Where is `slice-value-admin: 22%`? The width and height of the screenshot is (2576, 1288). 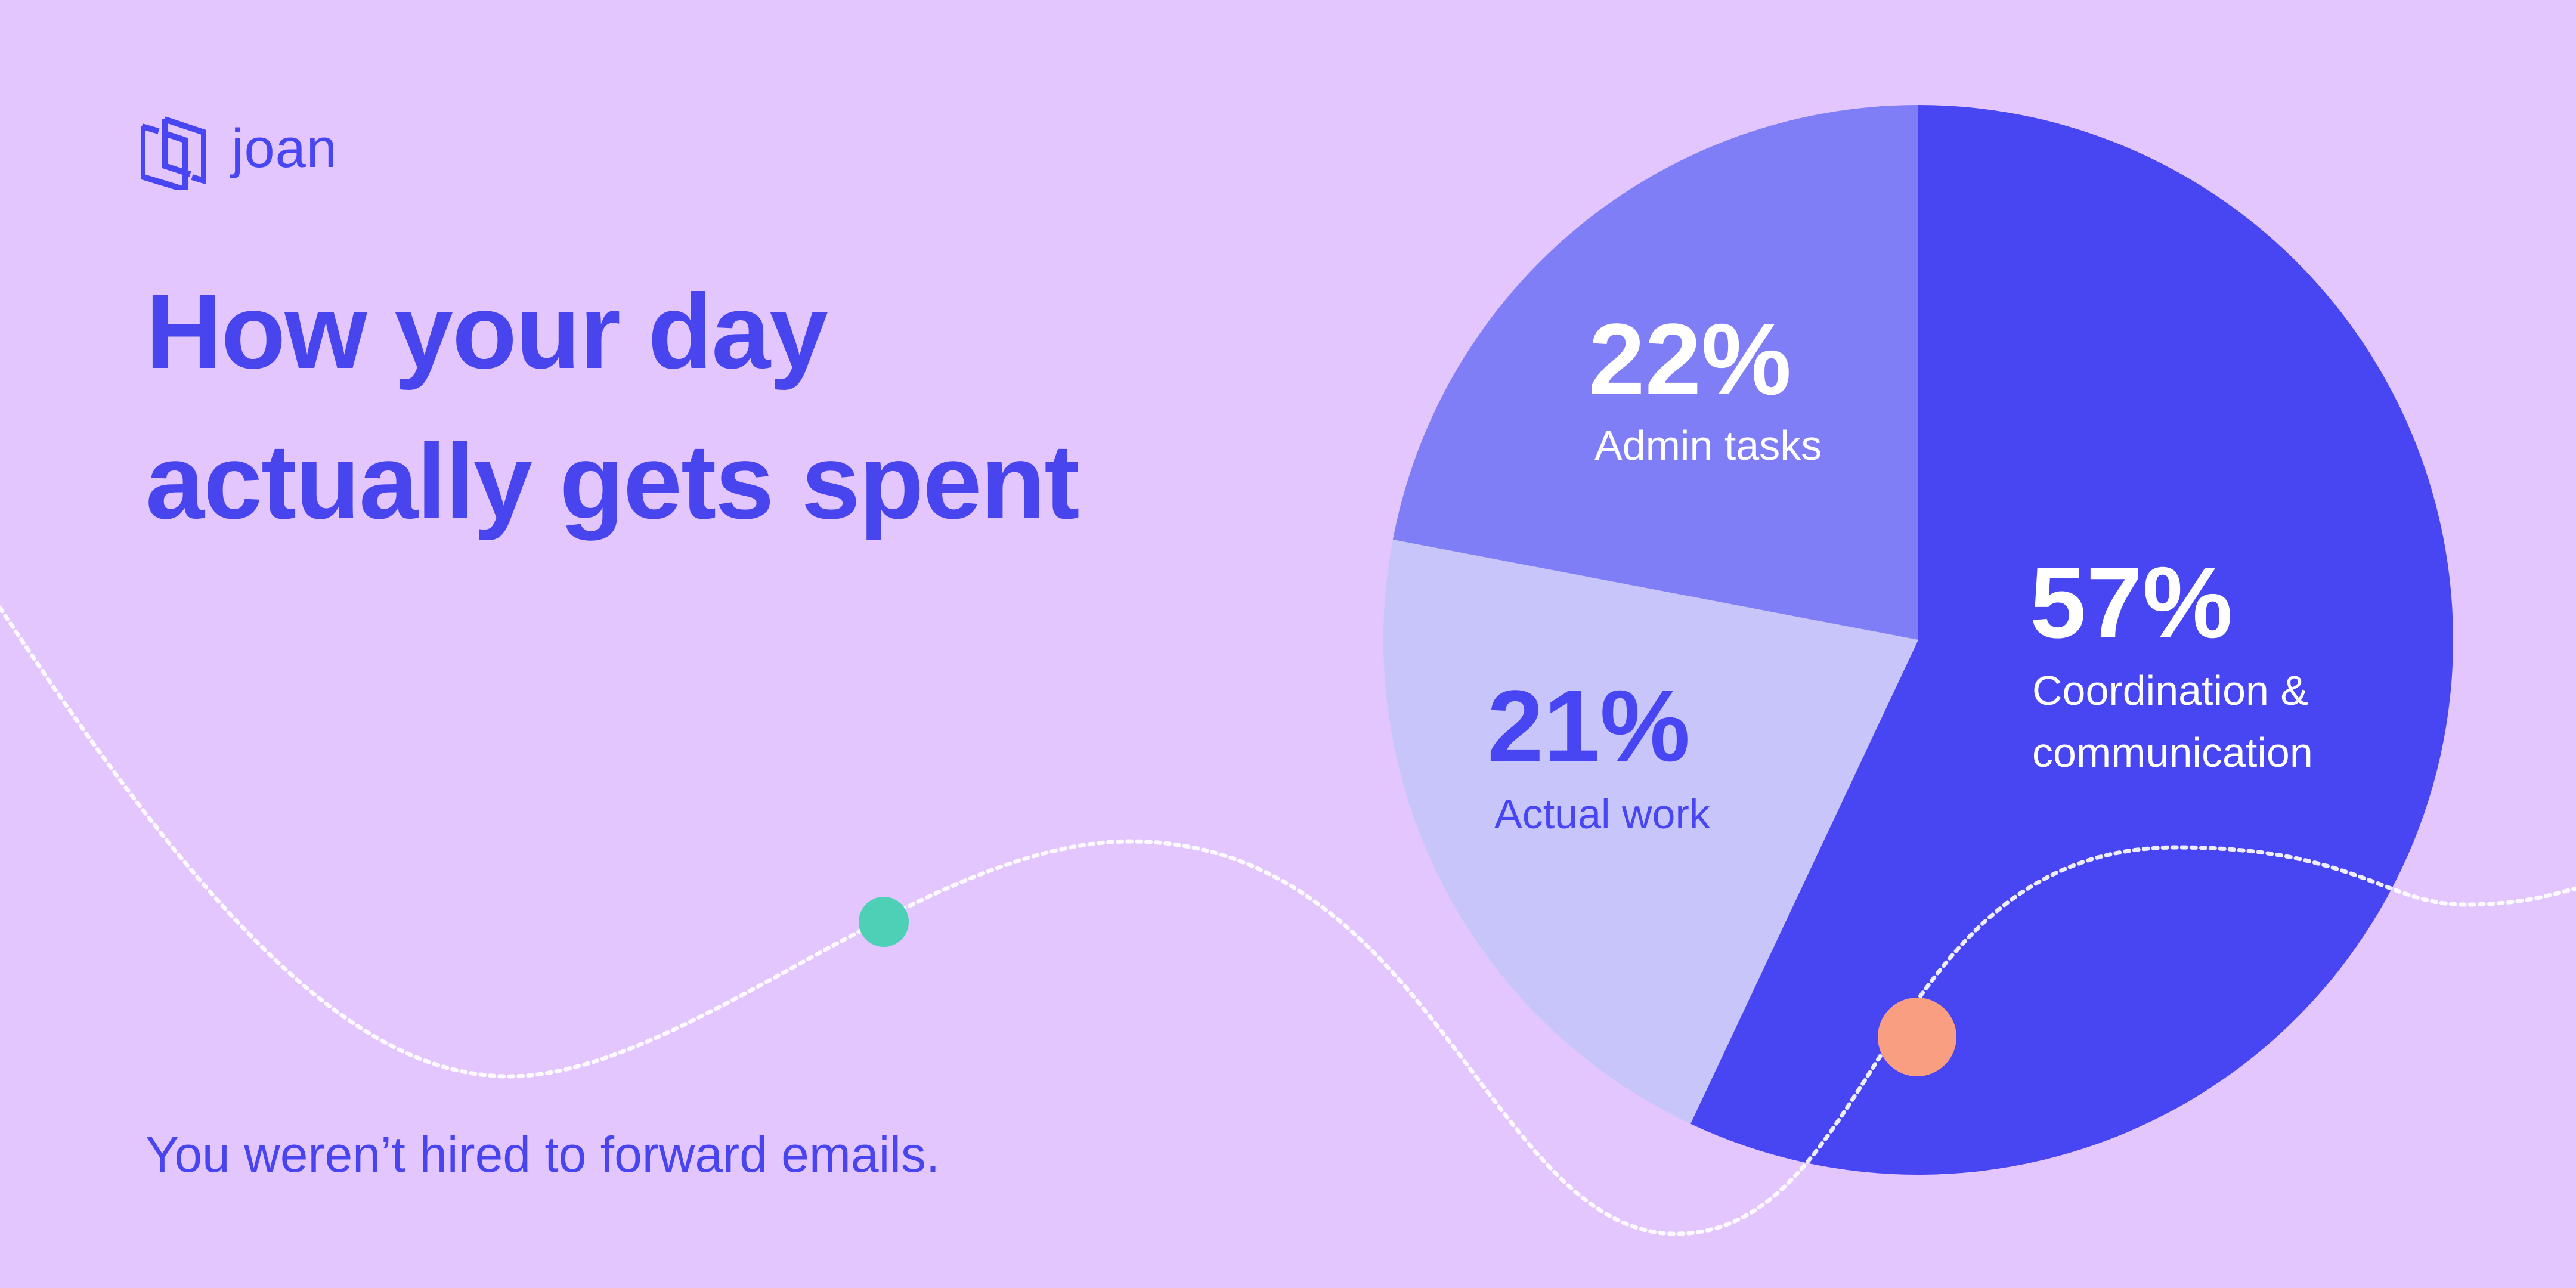 slice-value-admin: 22% is located at coordinates (1690, 360).